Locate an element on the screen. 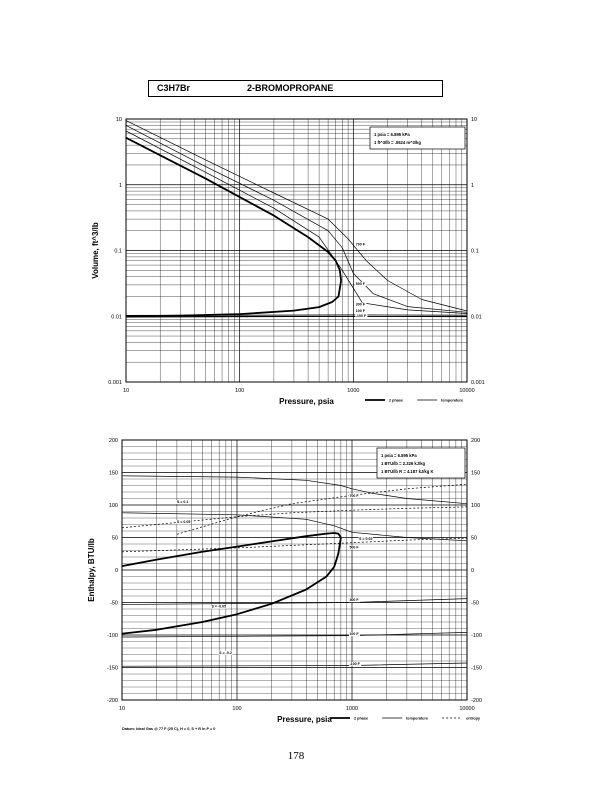 This screenshot has width=592, height=800. y-tick-label-right: 150 is located at coordinates (475, 474).